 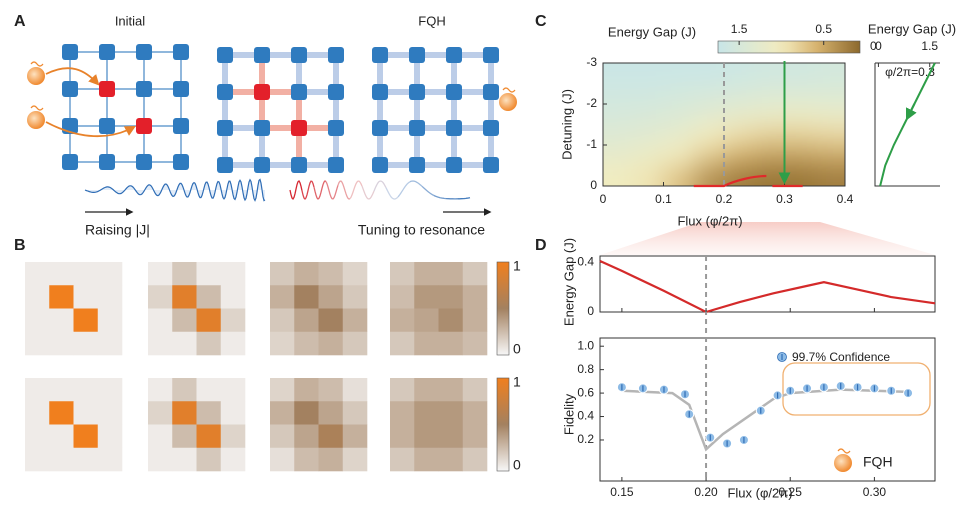 I want to click on y-tick-label: 0.2, so click(x=585, y=439).